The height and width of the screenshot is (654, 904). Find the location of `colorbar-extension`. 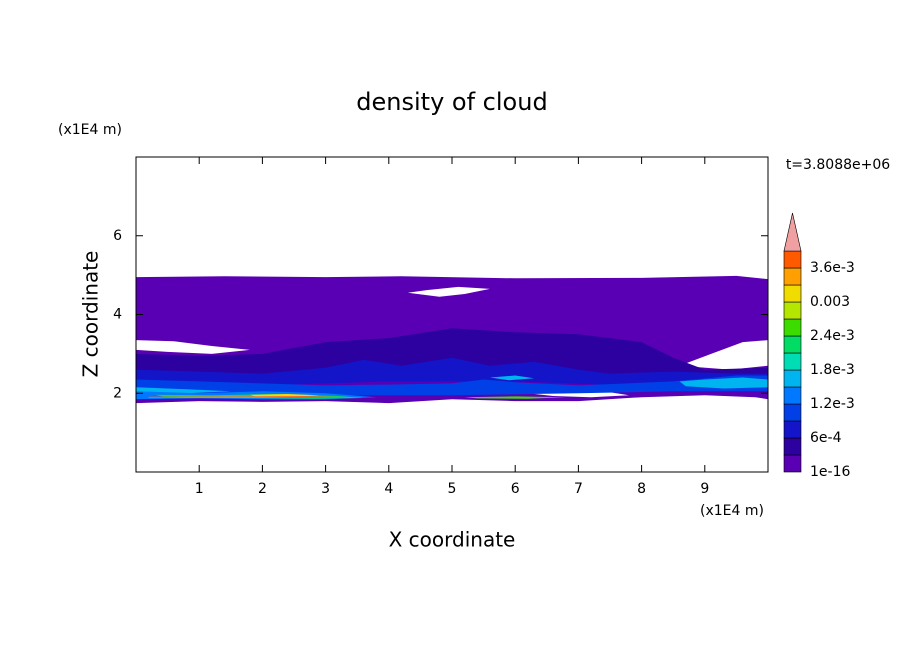

colorbar-extension is located at coordinates (792, 232).